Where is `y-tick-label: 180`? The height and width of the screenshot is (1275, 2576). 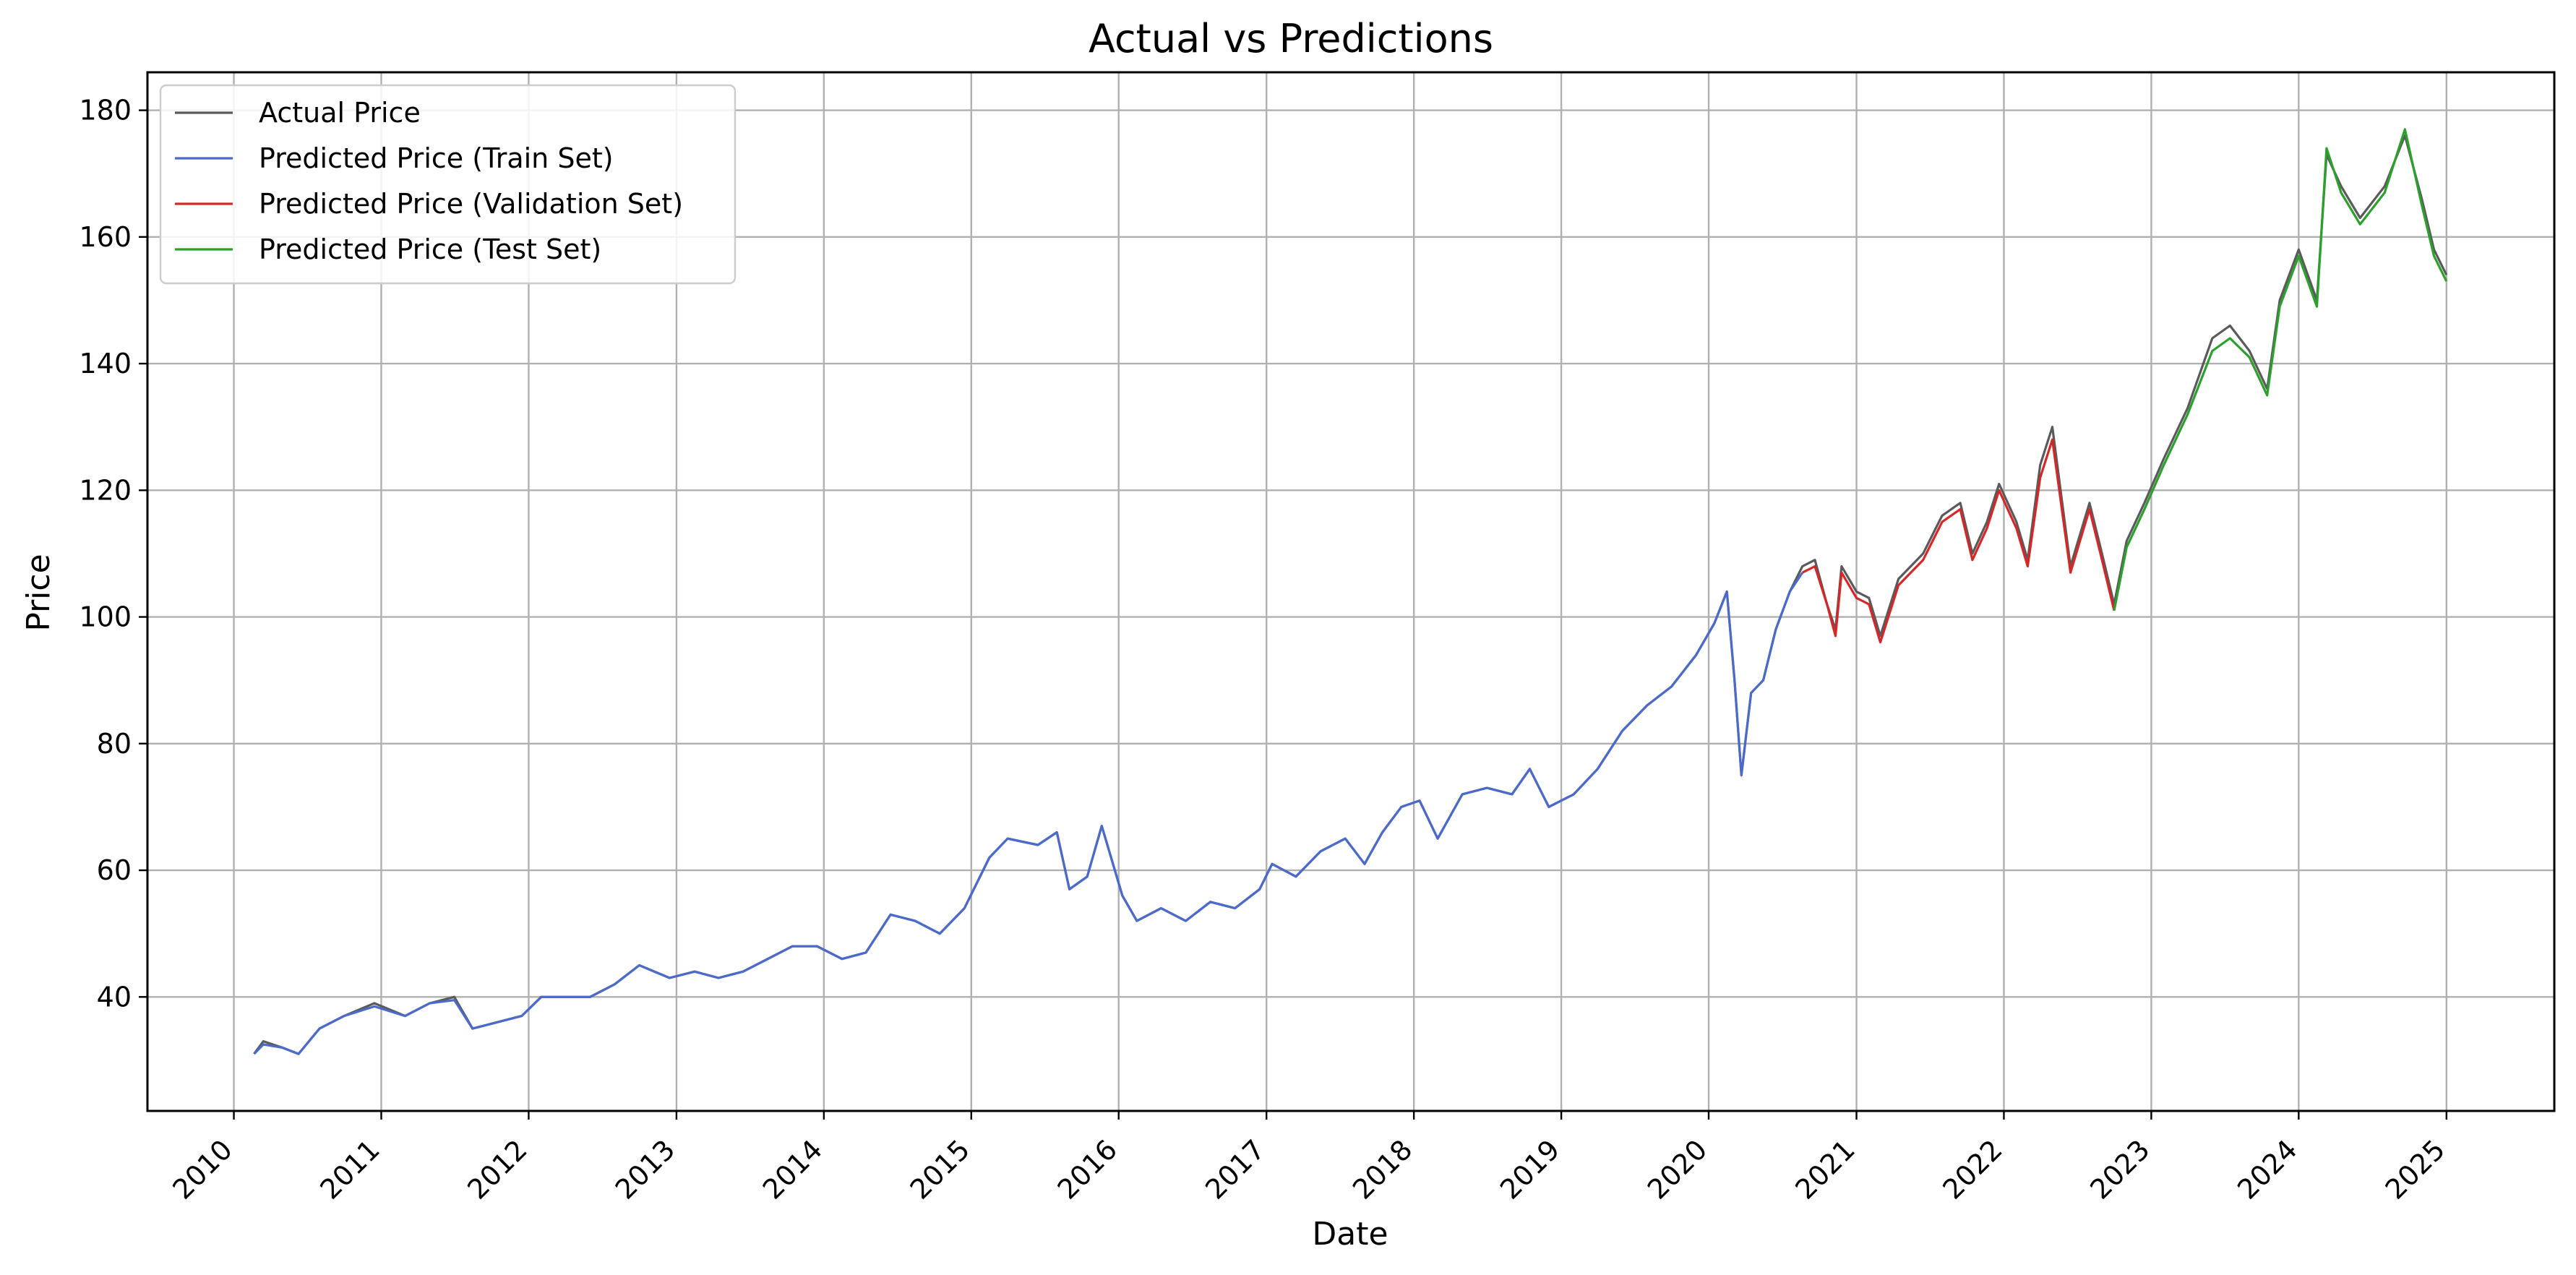 y-tick-label: 180 is located at coordinates (106, 110).